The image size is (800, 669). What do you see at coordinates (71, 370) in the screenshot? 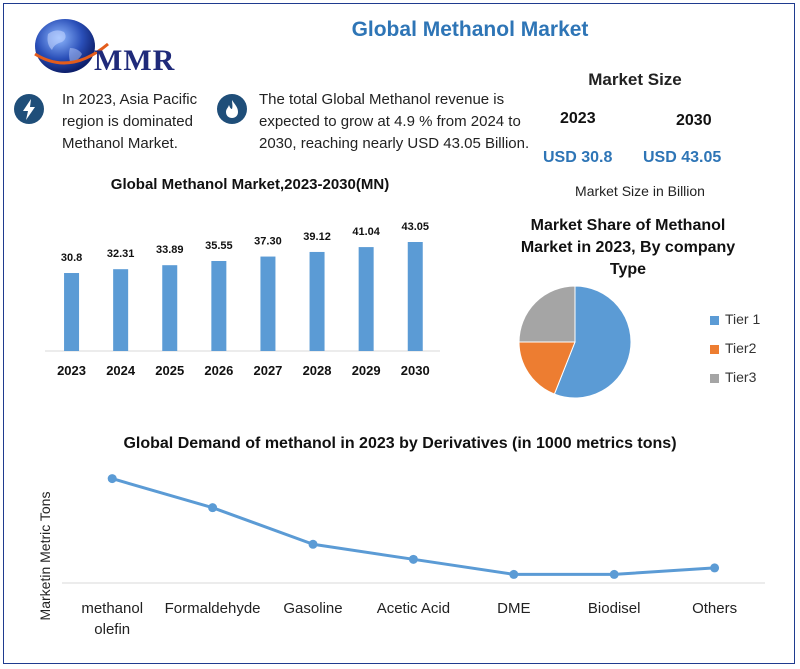
I see `bar-category-2023: 2023` at bounding box center [71, 370].